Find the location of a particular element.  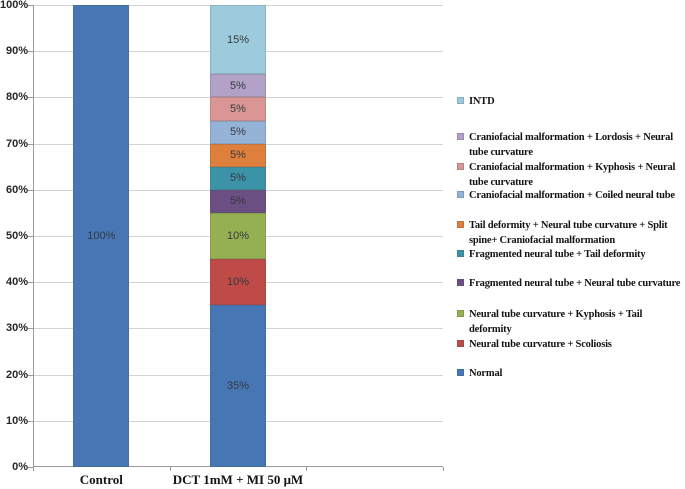

data-label: 35% is located at coordinates (238, 386).